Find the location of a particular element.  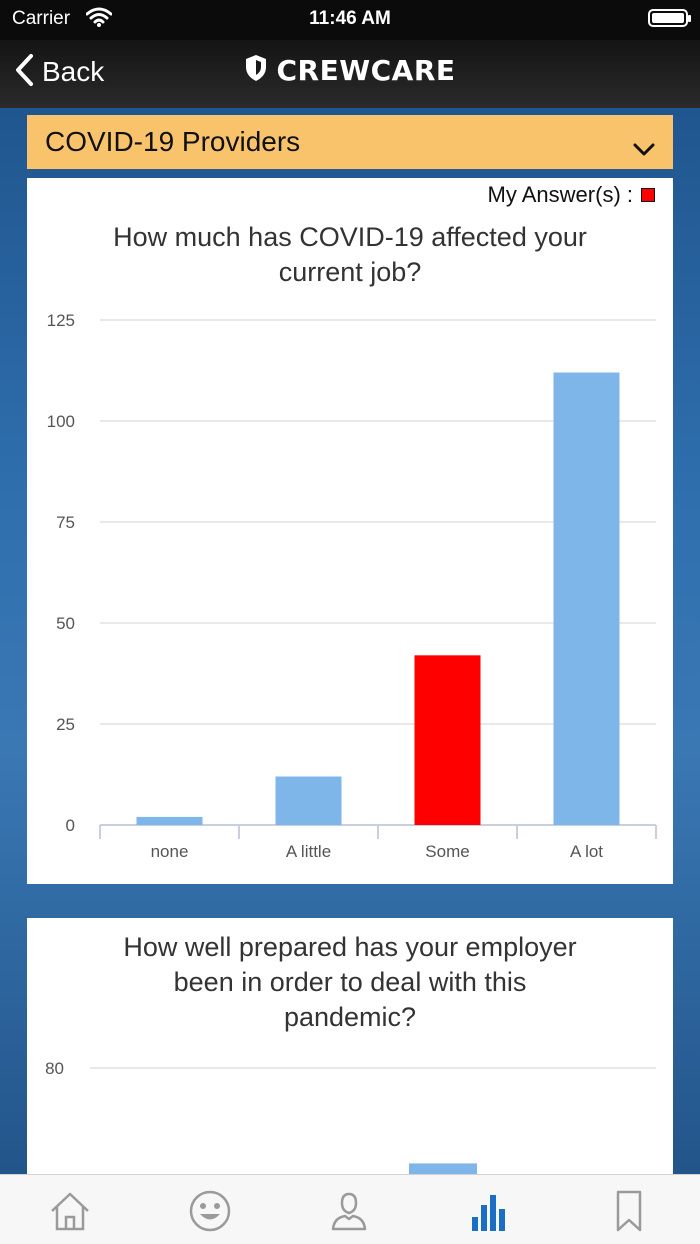

chevron-left-icon is located at coordinates (24, 72).